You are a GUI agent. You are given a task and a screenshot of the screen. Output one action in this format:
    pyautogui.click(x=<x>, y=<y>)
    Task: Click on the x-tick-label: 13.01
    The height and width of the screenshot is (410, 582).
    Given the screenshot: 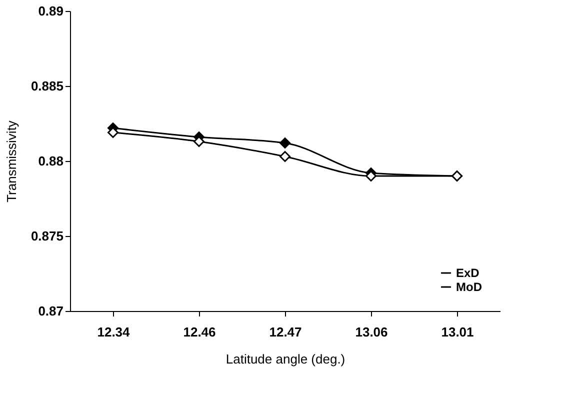 What is the action you would take?
    pyautogui.click(x=457, y=332)
    